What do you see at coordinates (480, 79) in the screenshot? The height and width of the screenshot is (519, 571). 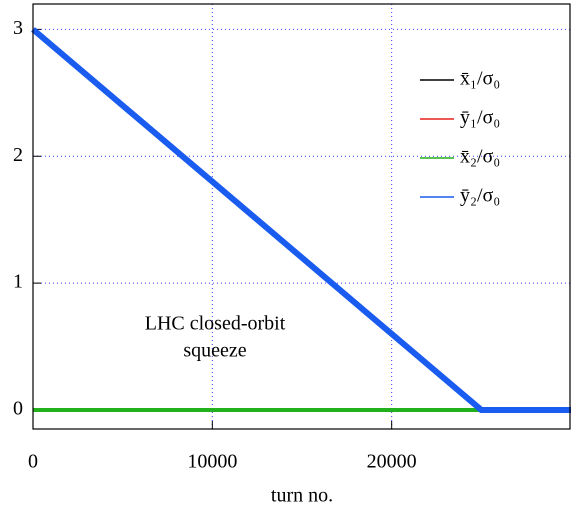 I see `legend-label: x̄₁/σ₀` at bounding box center [480, 79].